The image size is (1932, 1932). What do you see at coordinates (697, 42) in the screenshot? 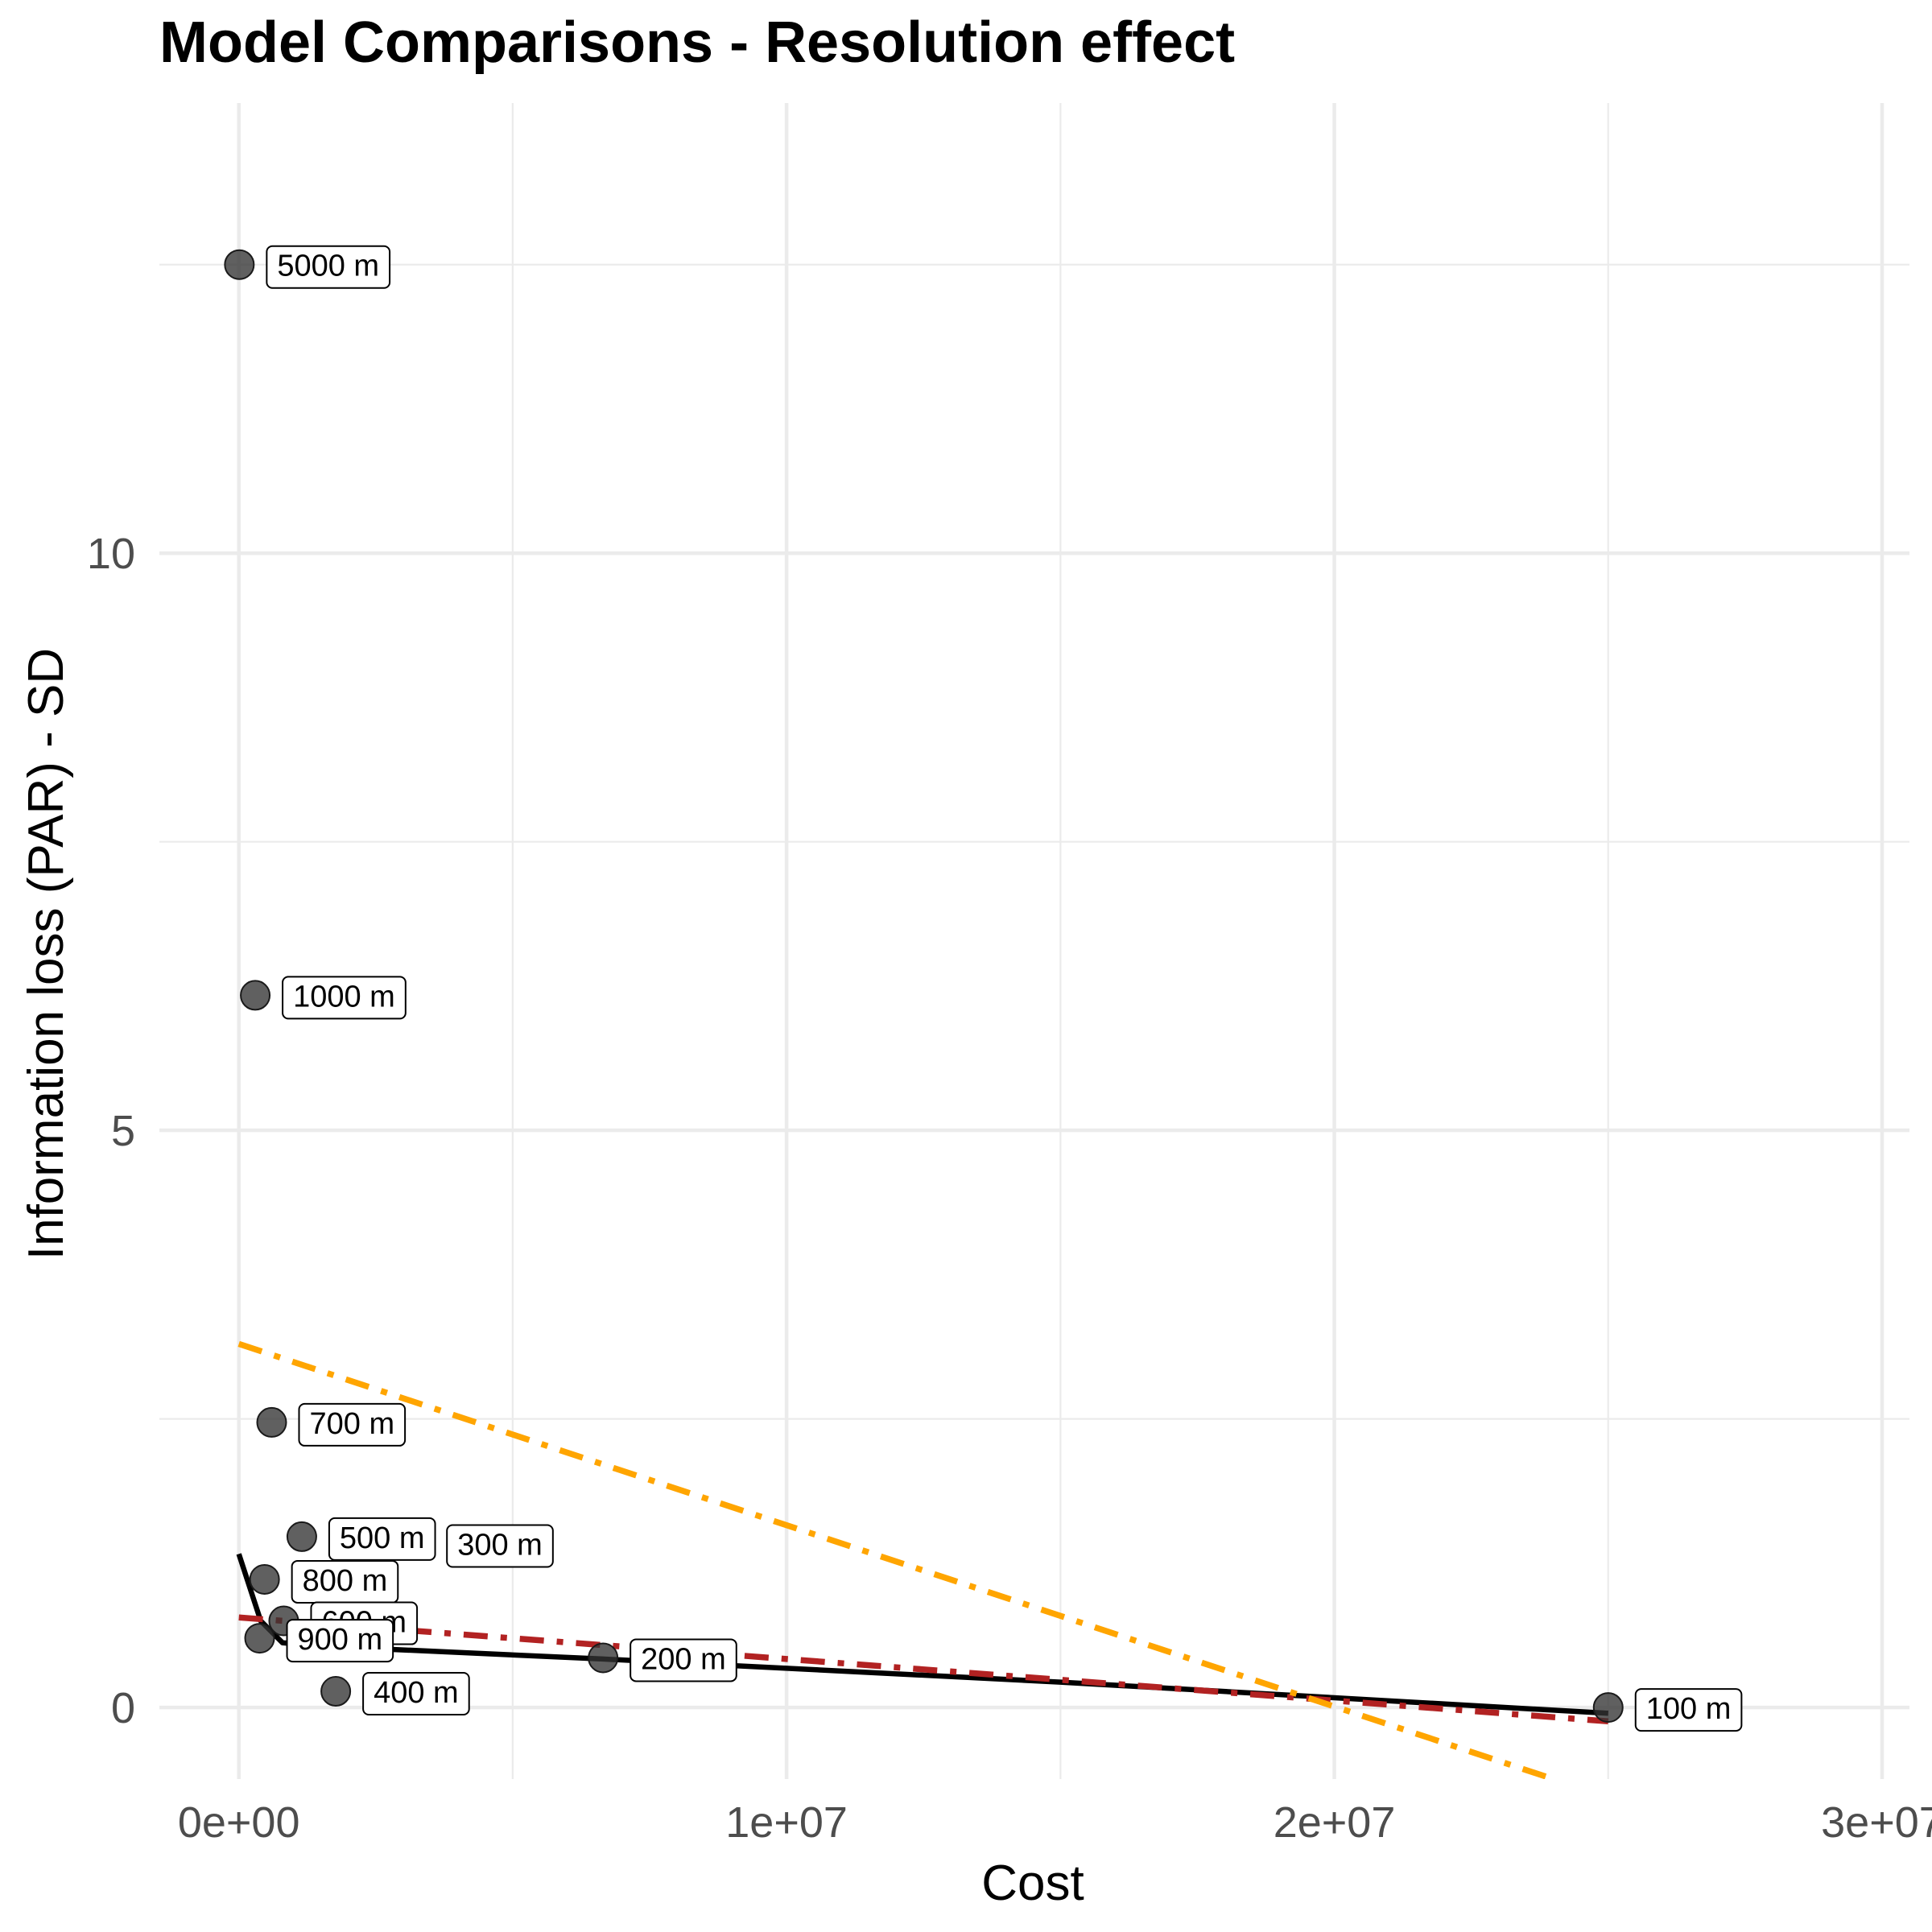
I see `chart-title: Model Comparisons - Resolution effect` at bounding box center [697, 42].